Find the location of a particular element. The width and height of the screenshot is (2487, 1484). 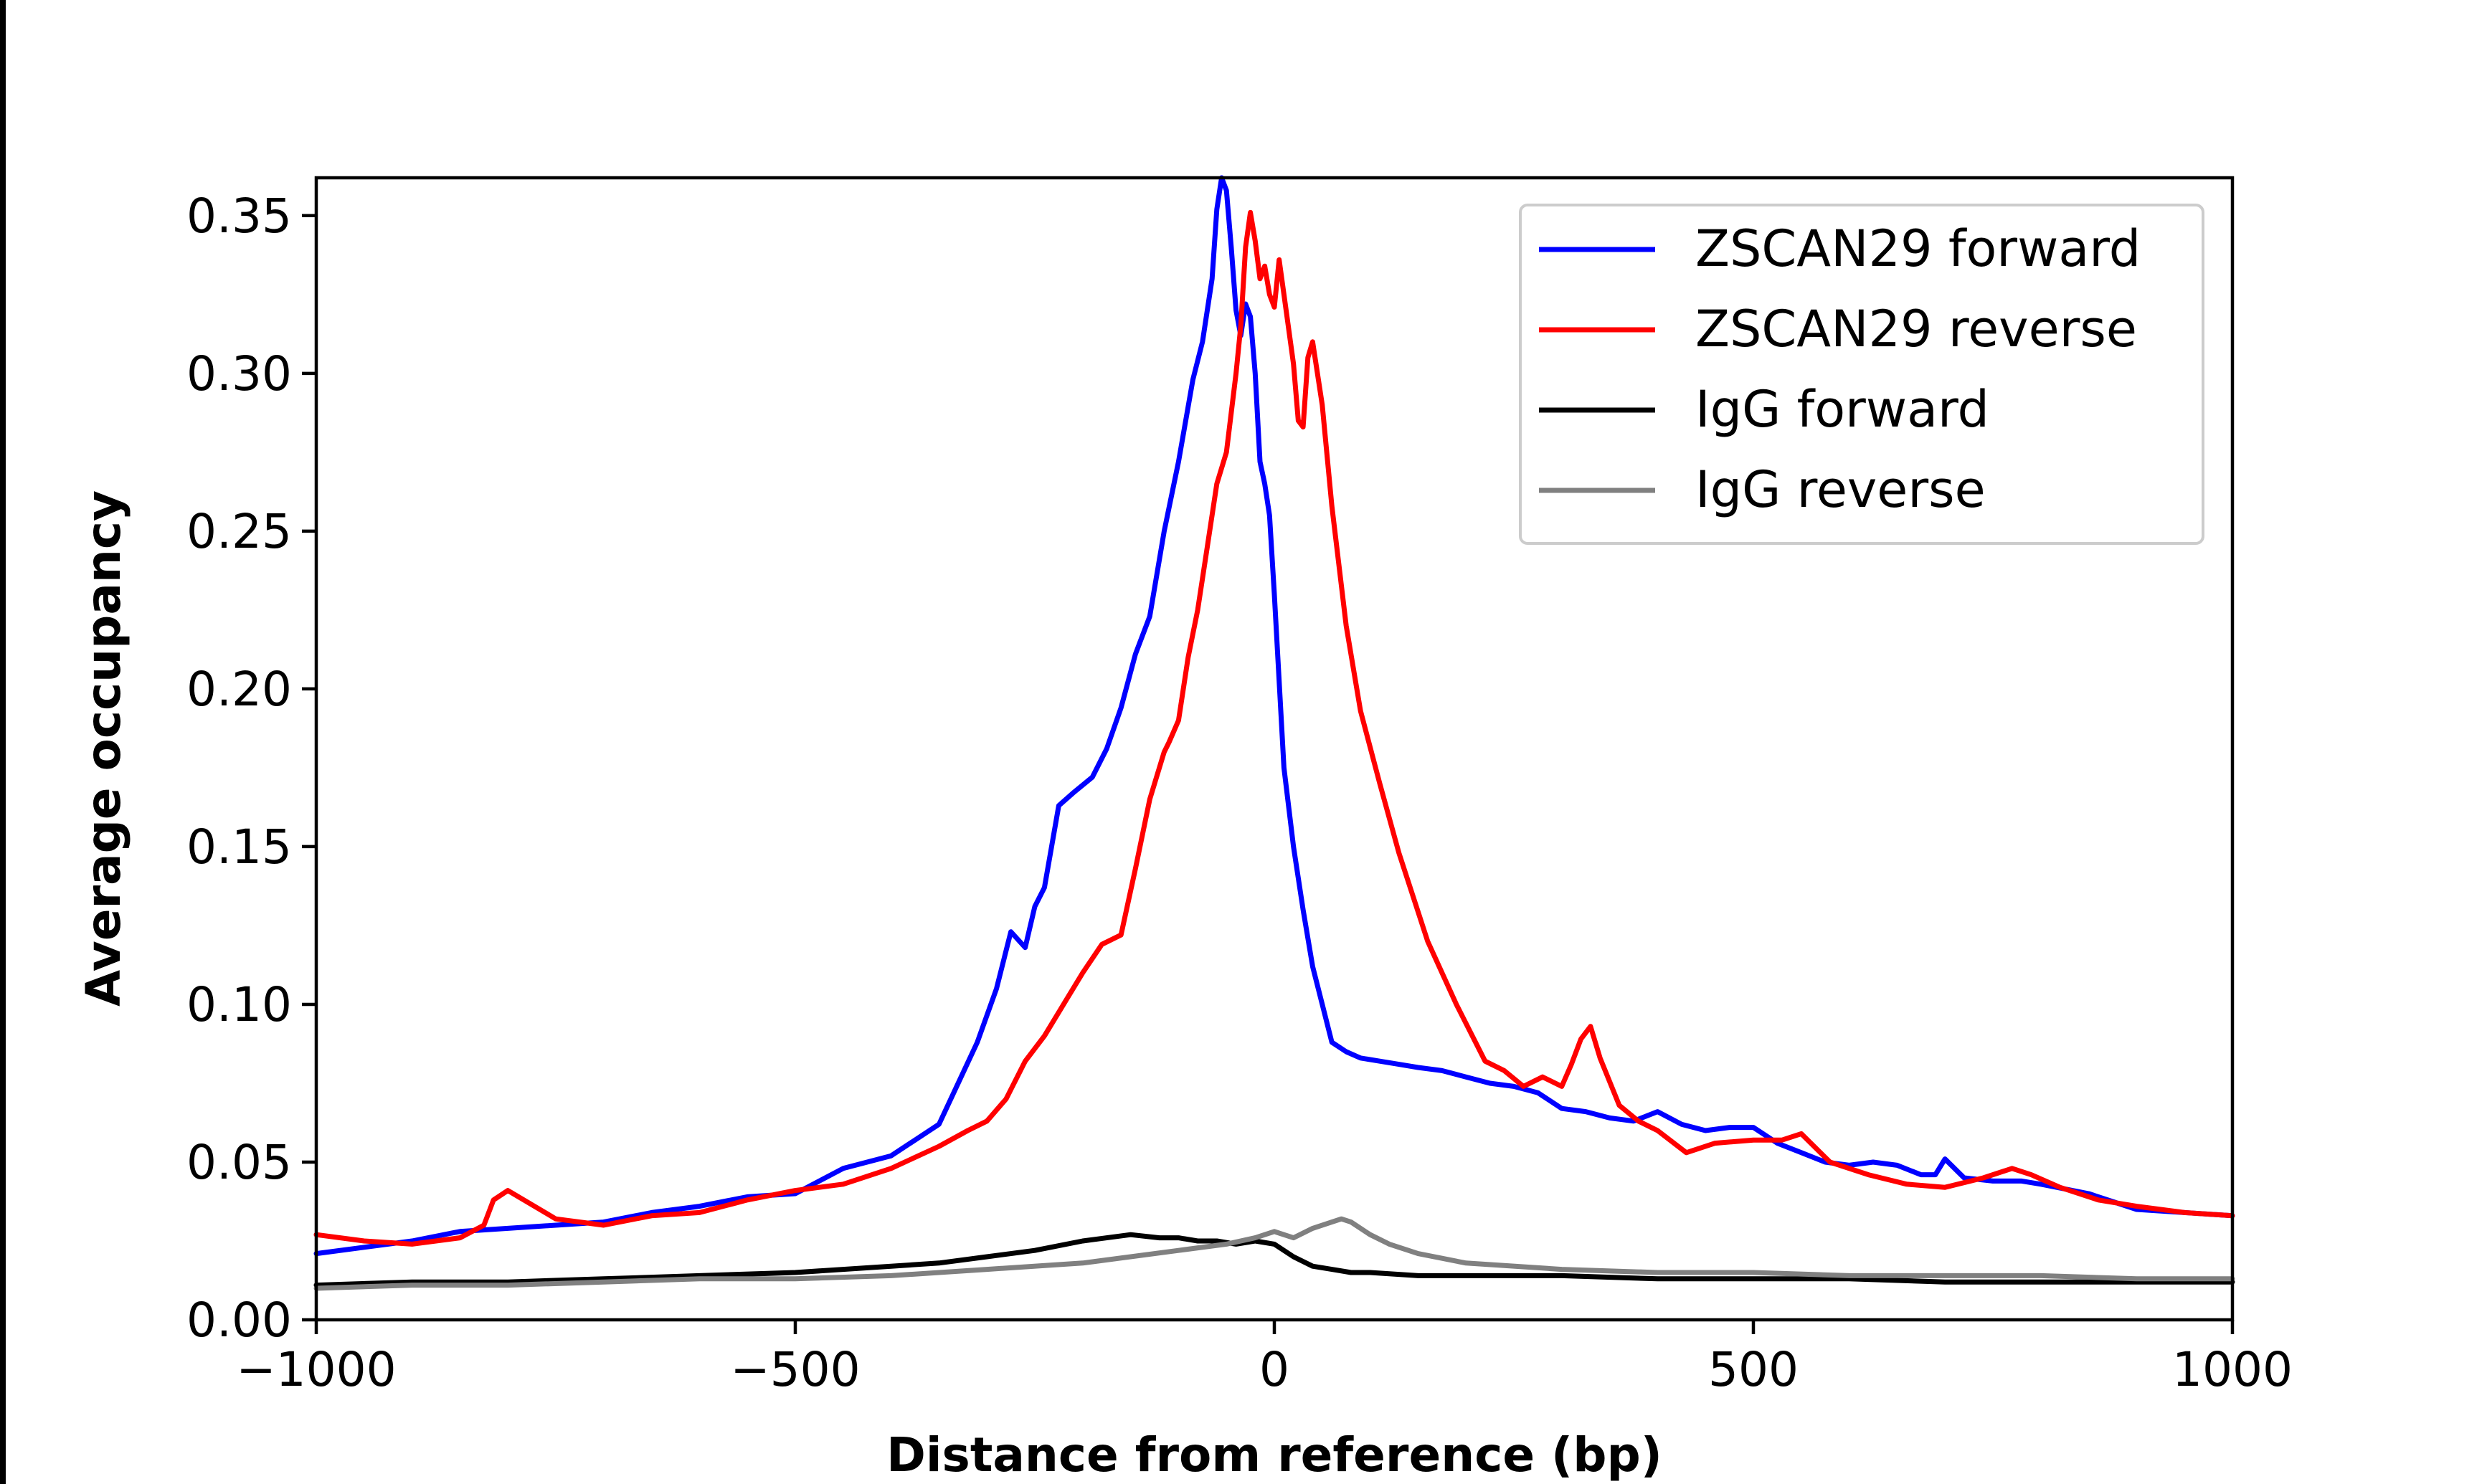

legend-box is located at coordinates (1862, 375).